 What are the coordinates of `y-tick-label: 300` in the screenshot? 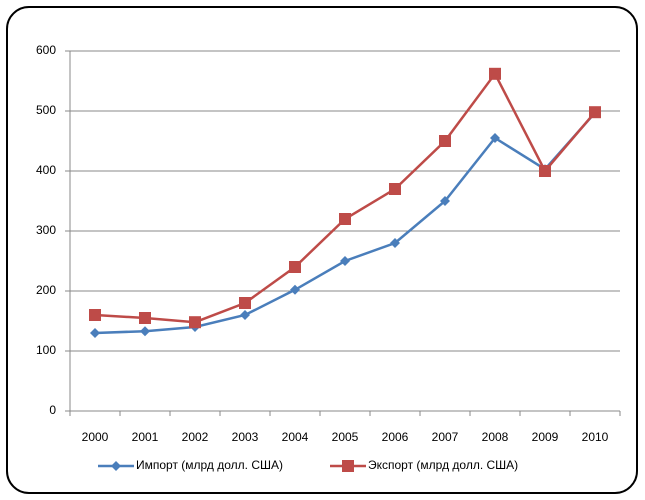 It's located at (46, 230).